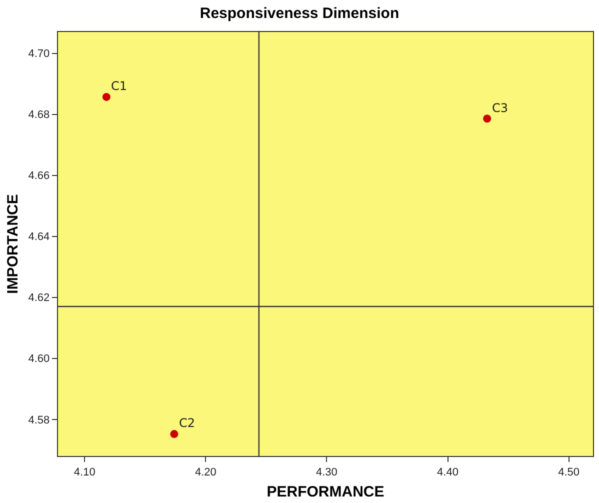  What do you see at coordinates (569, 472) in the screenshot?
I see `x-tick-label: 4.50` at bounding box center [569, 472].